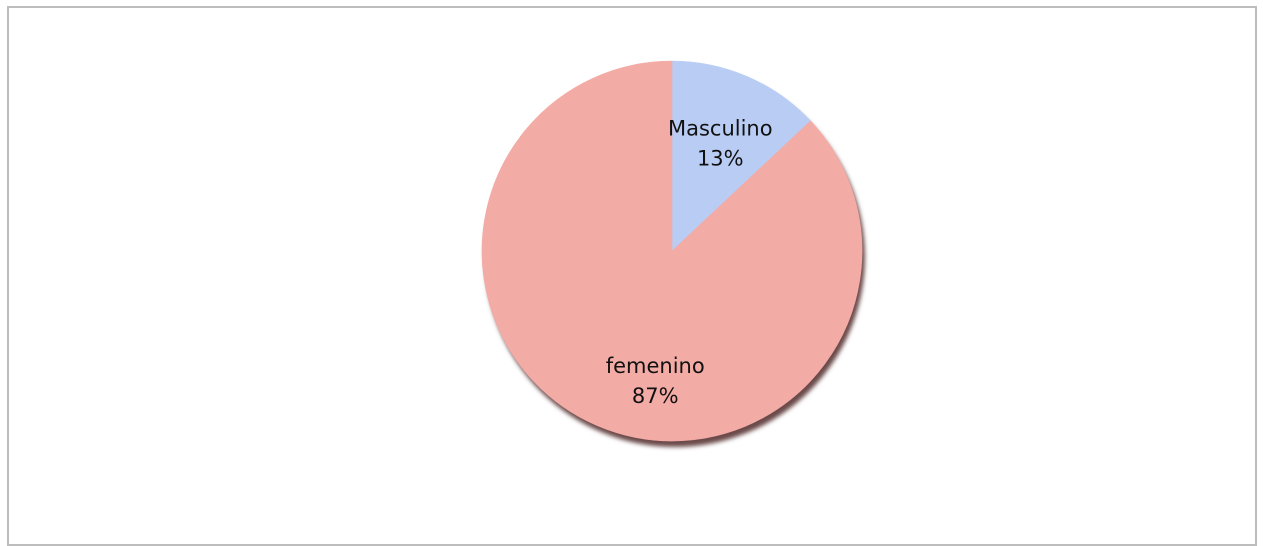  Describe the element at coordinates (655, 366) in the screenshot. I see `slice-category-label: femenino` at that location.